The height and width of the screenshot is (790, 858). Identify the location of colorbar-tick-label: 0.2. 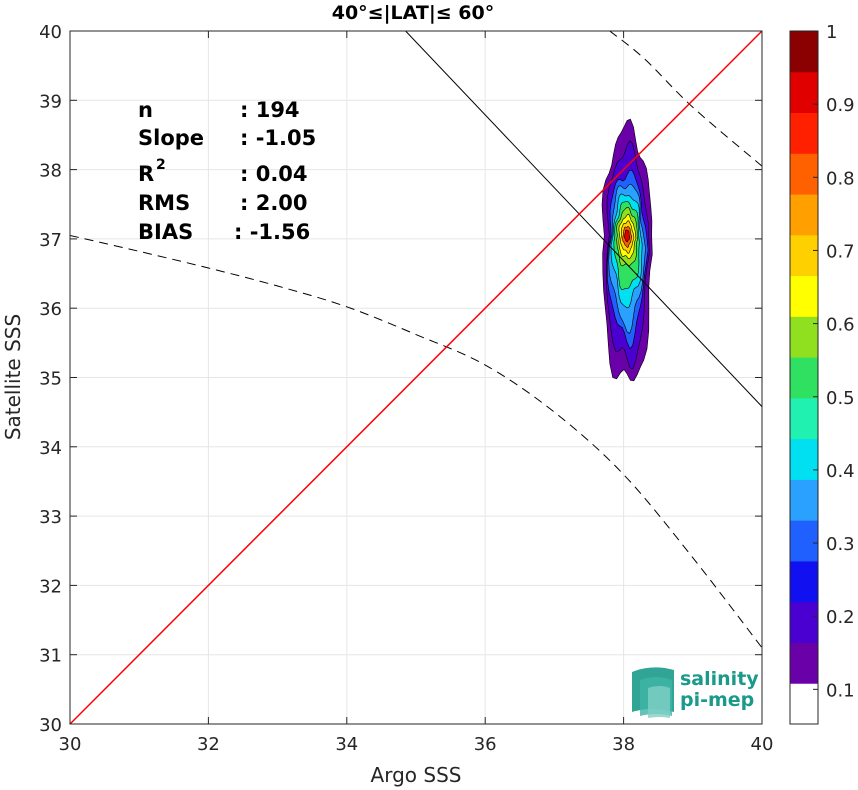
(840, 617).